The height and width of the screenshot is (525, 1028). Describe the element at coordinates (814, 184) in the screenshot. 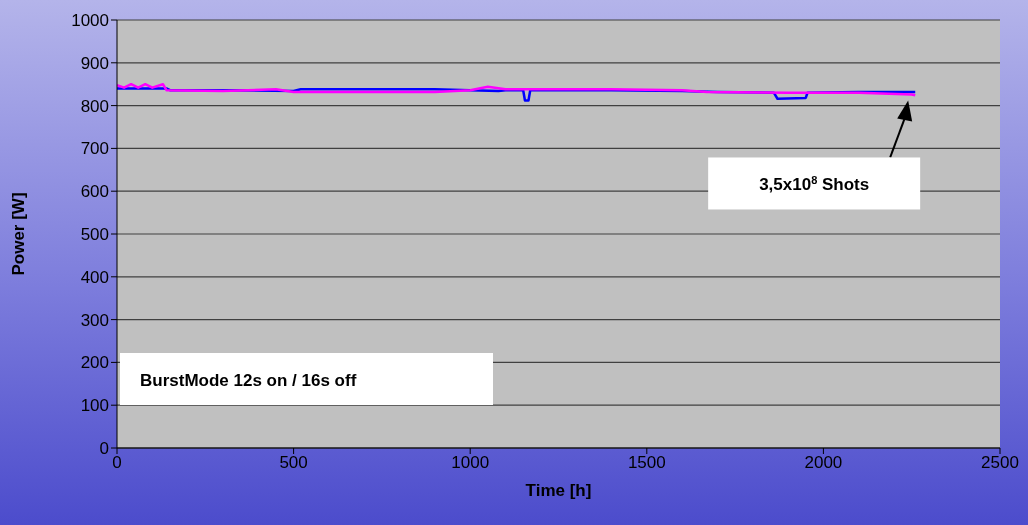

I see `annotation: 3,5x10$^{8}$ Shots` at that location.